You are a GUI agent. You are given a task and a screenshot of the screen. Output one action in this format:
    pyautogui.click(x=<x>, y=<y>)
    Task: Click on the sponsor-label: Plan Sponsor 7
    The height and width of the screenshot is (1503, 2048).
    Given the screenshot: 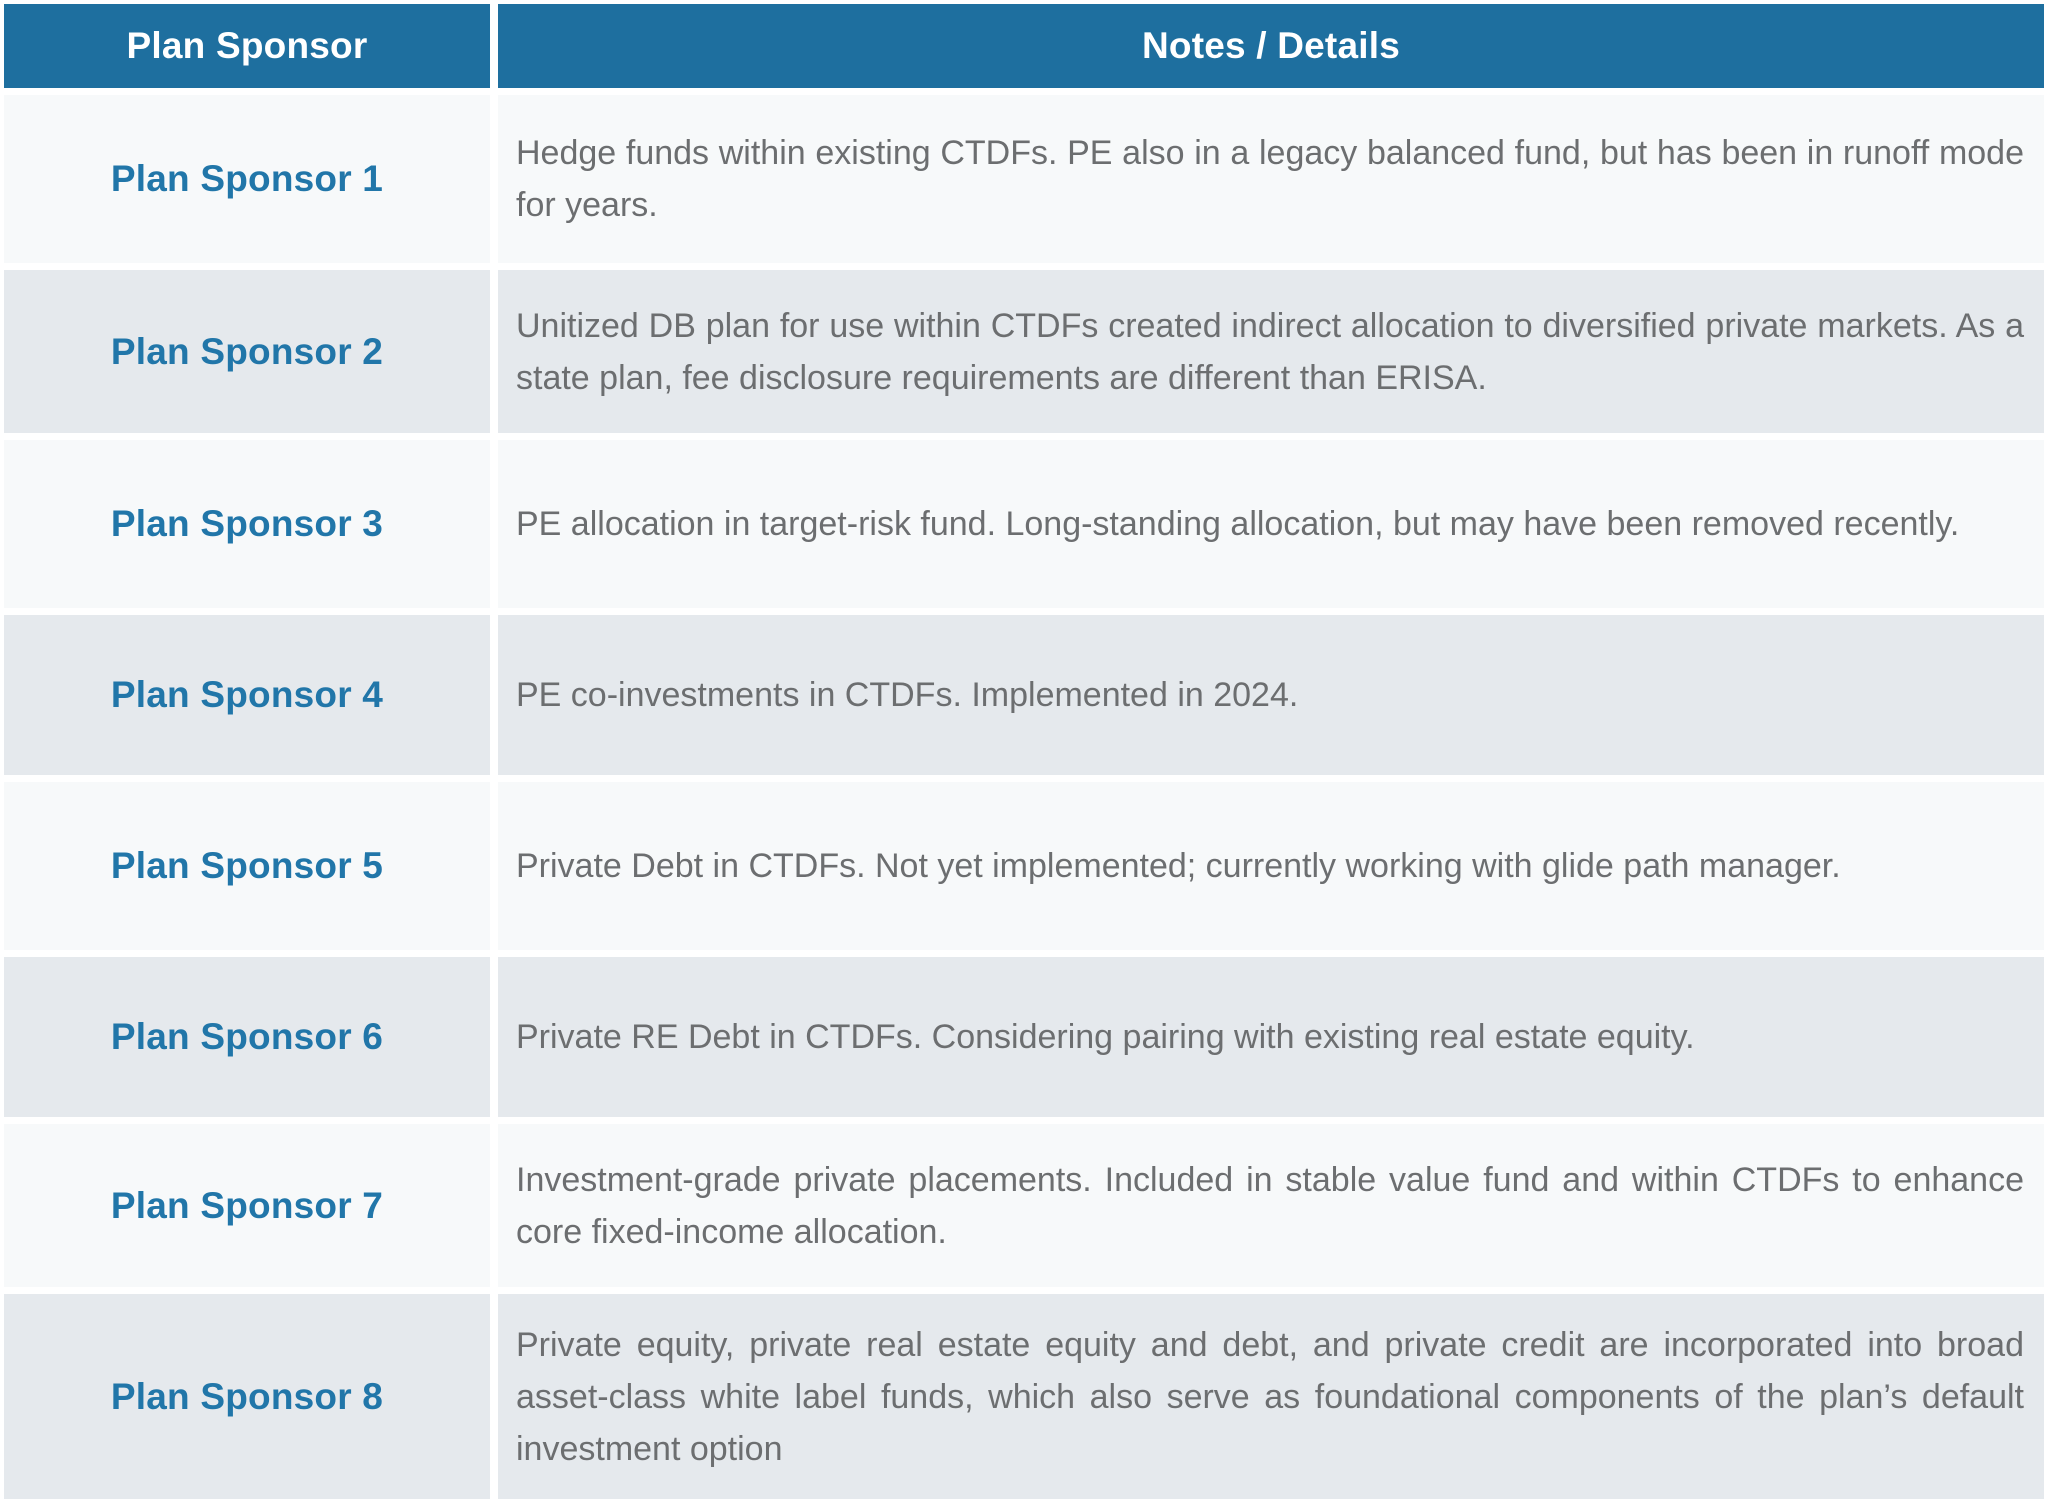 What is the action you would take?
    pyautogui.click(x=247, y=1205)
    